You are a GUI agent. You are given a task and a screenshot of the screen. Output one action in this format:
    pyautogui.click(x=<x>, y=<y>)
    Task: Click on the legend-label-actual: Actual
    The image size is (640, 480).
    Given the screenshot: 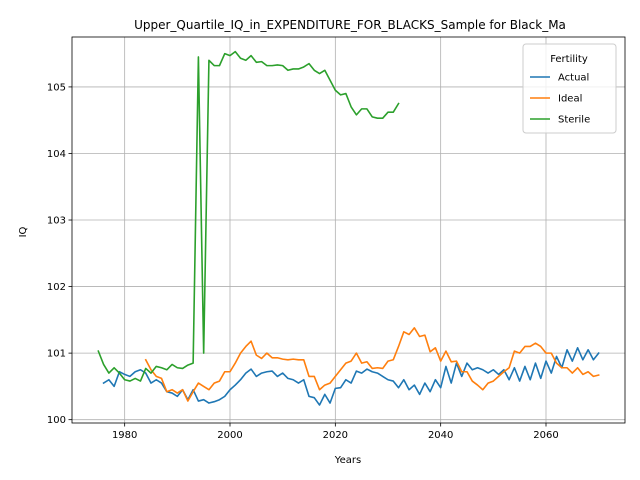 What is the action you would take?
    pyautogui.click(x=573, y=78)
    